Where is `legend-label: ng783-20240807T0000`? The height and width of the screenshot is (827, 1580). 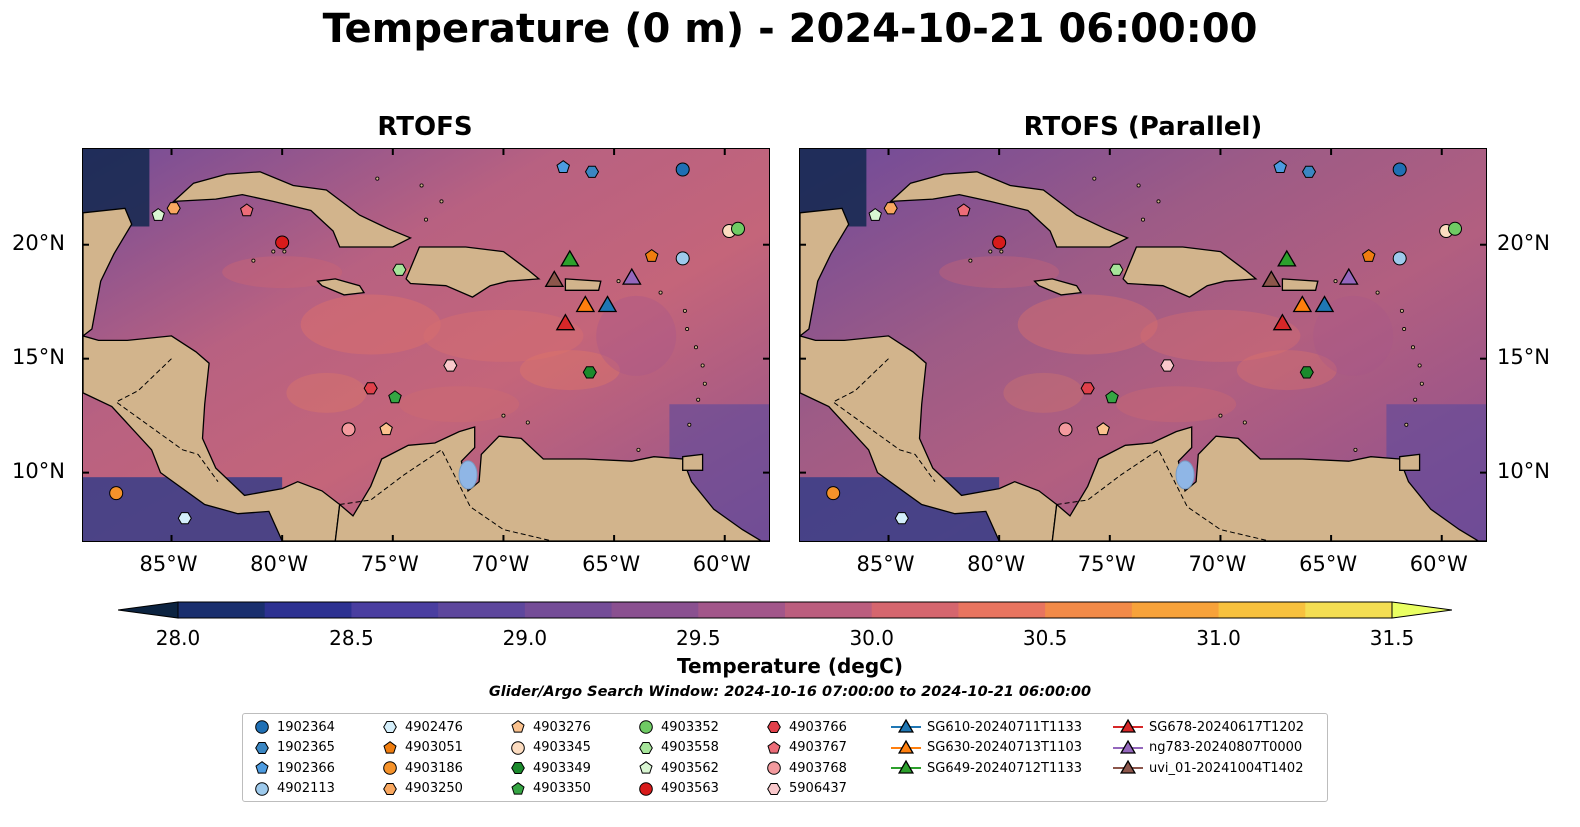 legend-label: ng783-20240807T0000 is located at coordinates (1226, 747).